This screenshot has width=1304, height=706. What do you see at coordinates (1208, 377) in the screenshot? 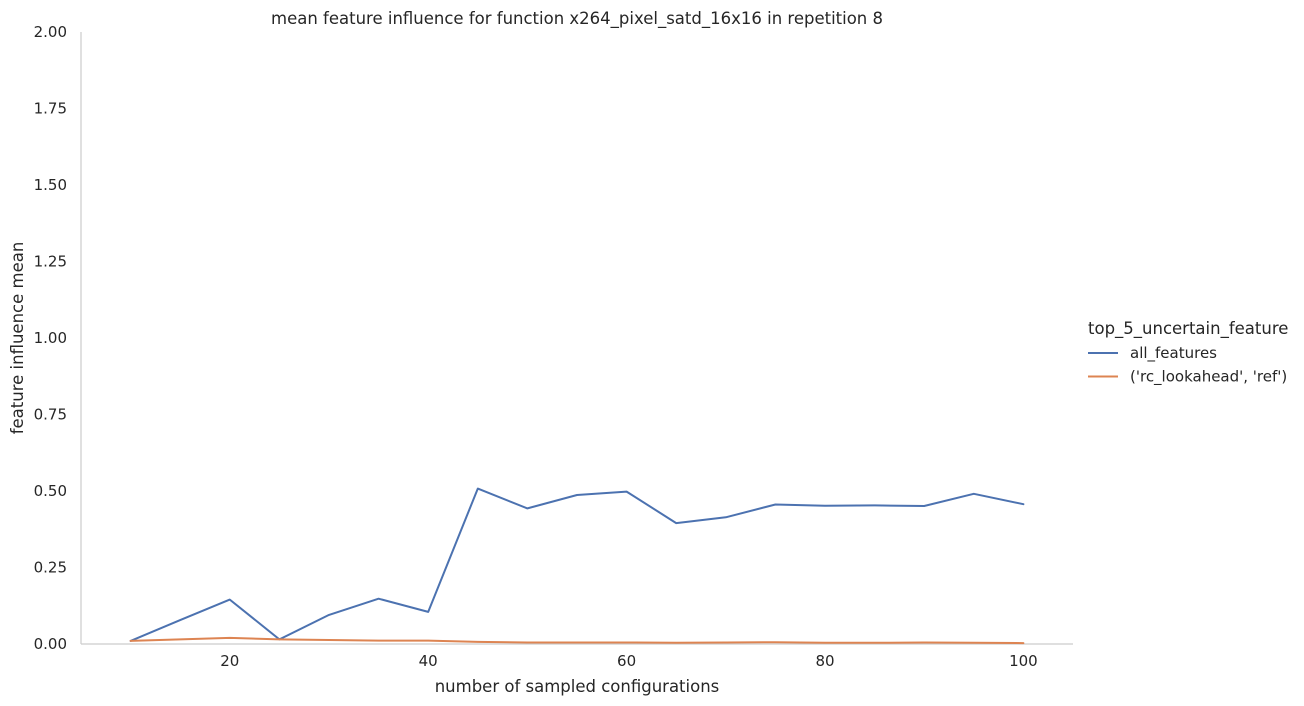
I see `legend-label: ('rc_lookahead', 'ref')` at bounding box center [1208, 377].